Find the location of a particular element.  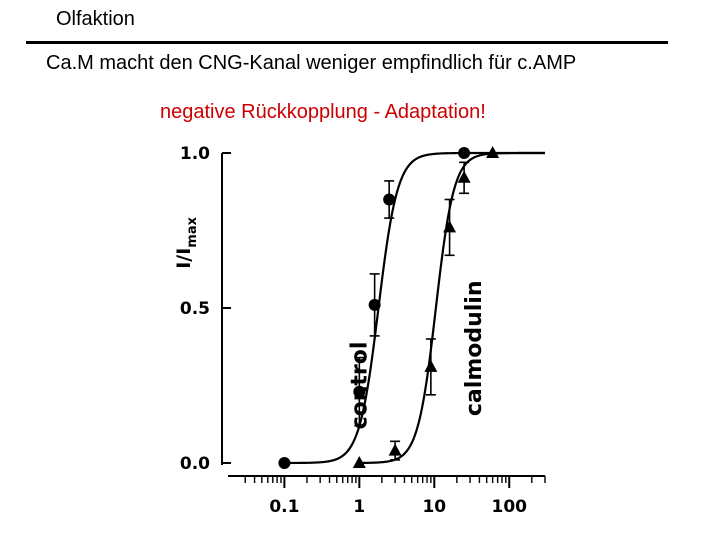

y-axis-label: I/Imax is located at coordinates (186, 242).